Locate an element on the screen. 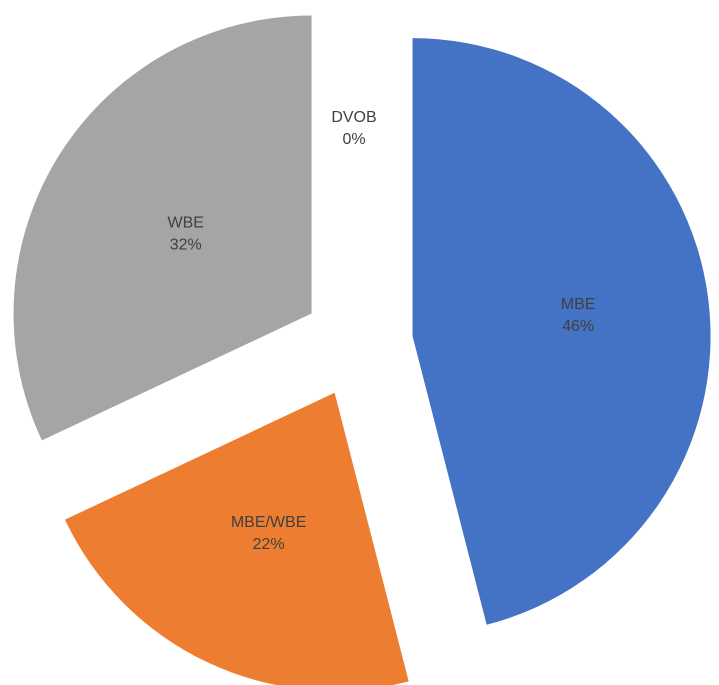 The image size is (719, 685). pie-label-percent: 32% is located at coordinates (186, 245).